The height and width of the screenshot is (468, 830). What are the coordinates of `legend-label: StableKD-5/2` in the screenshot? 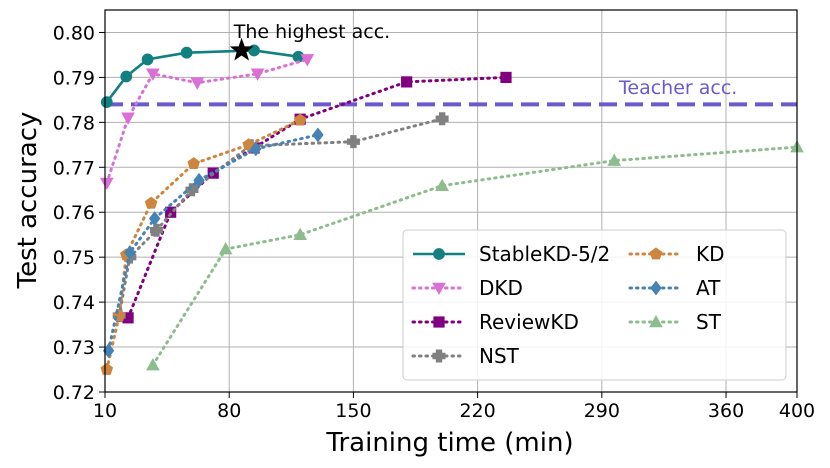 It's located at (544, 254).